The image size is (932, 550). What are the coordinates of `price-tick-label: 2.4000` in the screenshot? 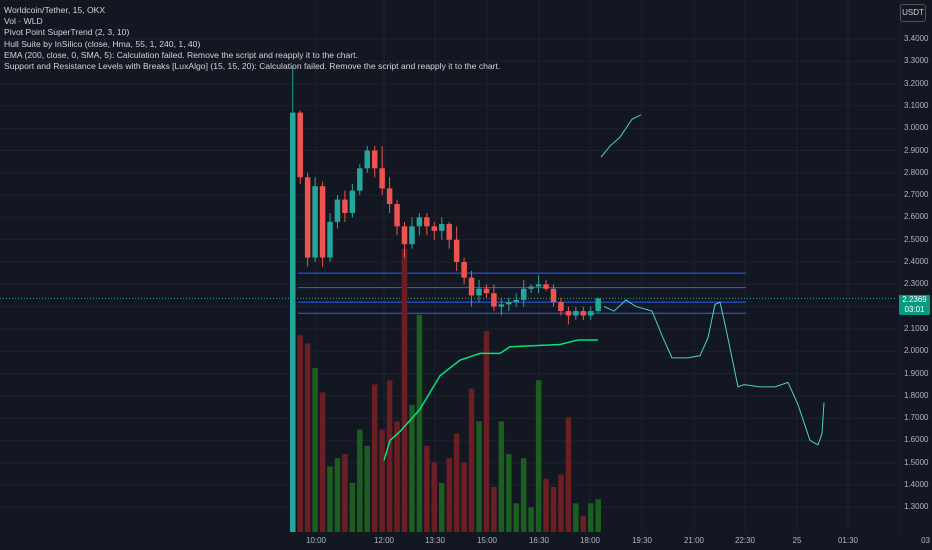 It's located at (916, 261).